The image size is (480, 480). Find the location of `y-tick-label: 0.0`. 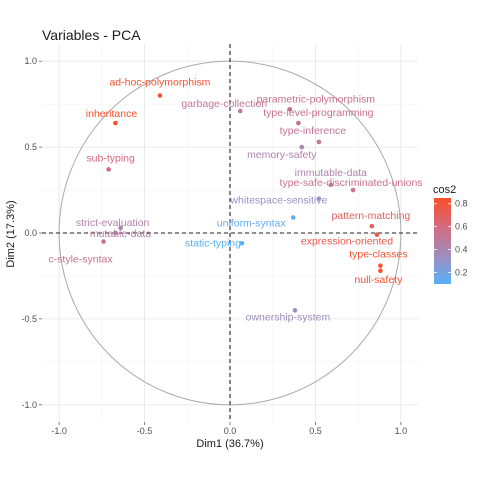

y-tick-label: 0.0 is located at coordinates (30, 233).